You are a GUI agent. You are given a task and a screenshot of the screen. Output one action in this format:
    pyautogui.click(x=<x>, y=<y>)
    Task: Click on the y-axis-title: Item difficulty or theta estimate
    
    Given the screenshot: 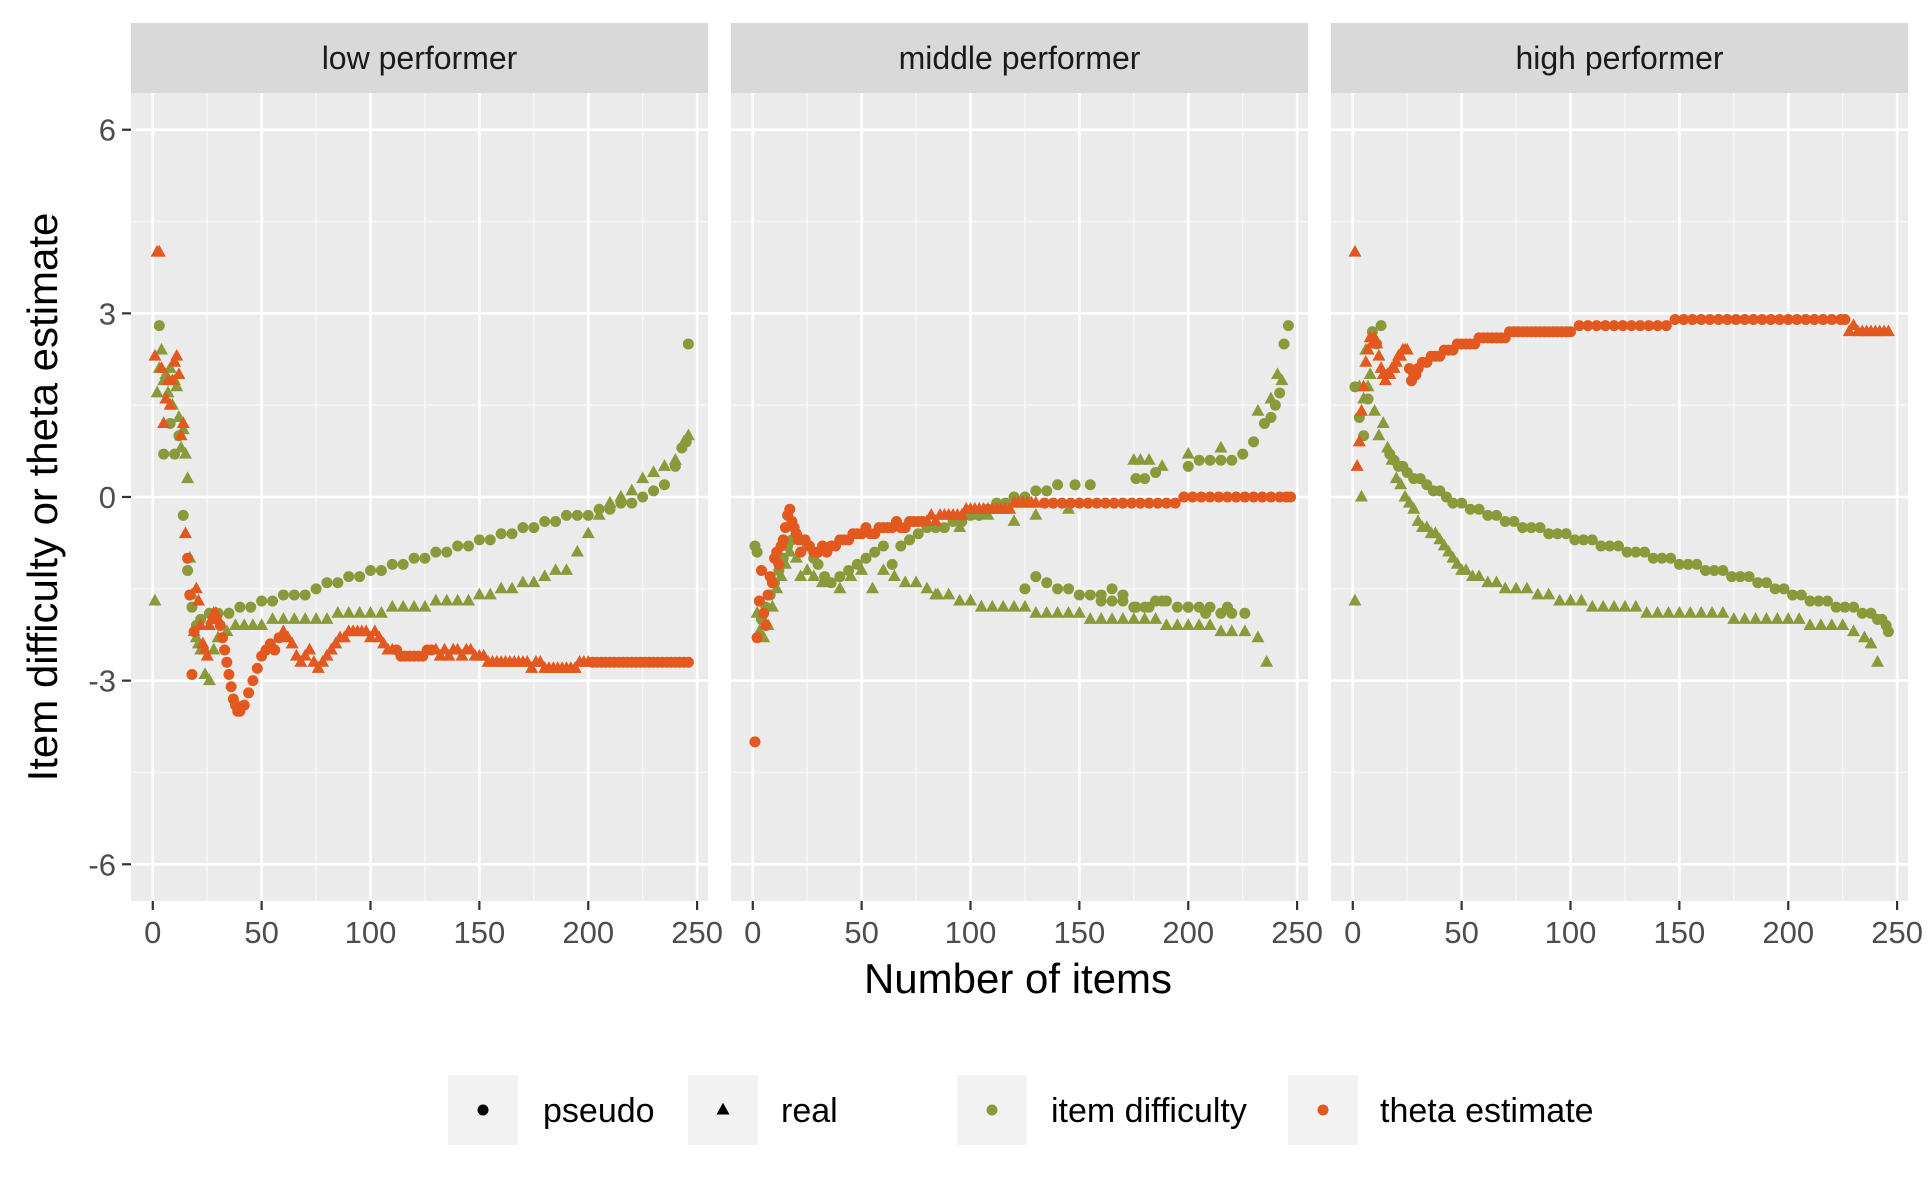 What is the action you would take?
    pyautogui.click(x=42, y=497)
    